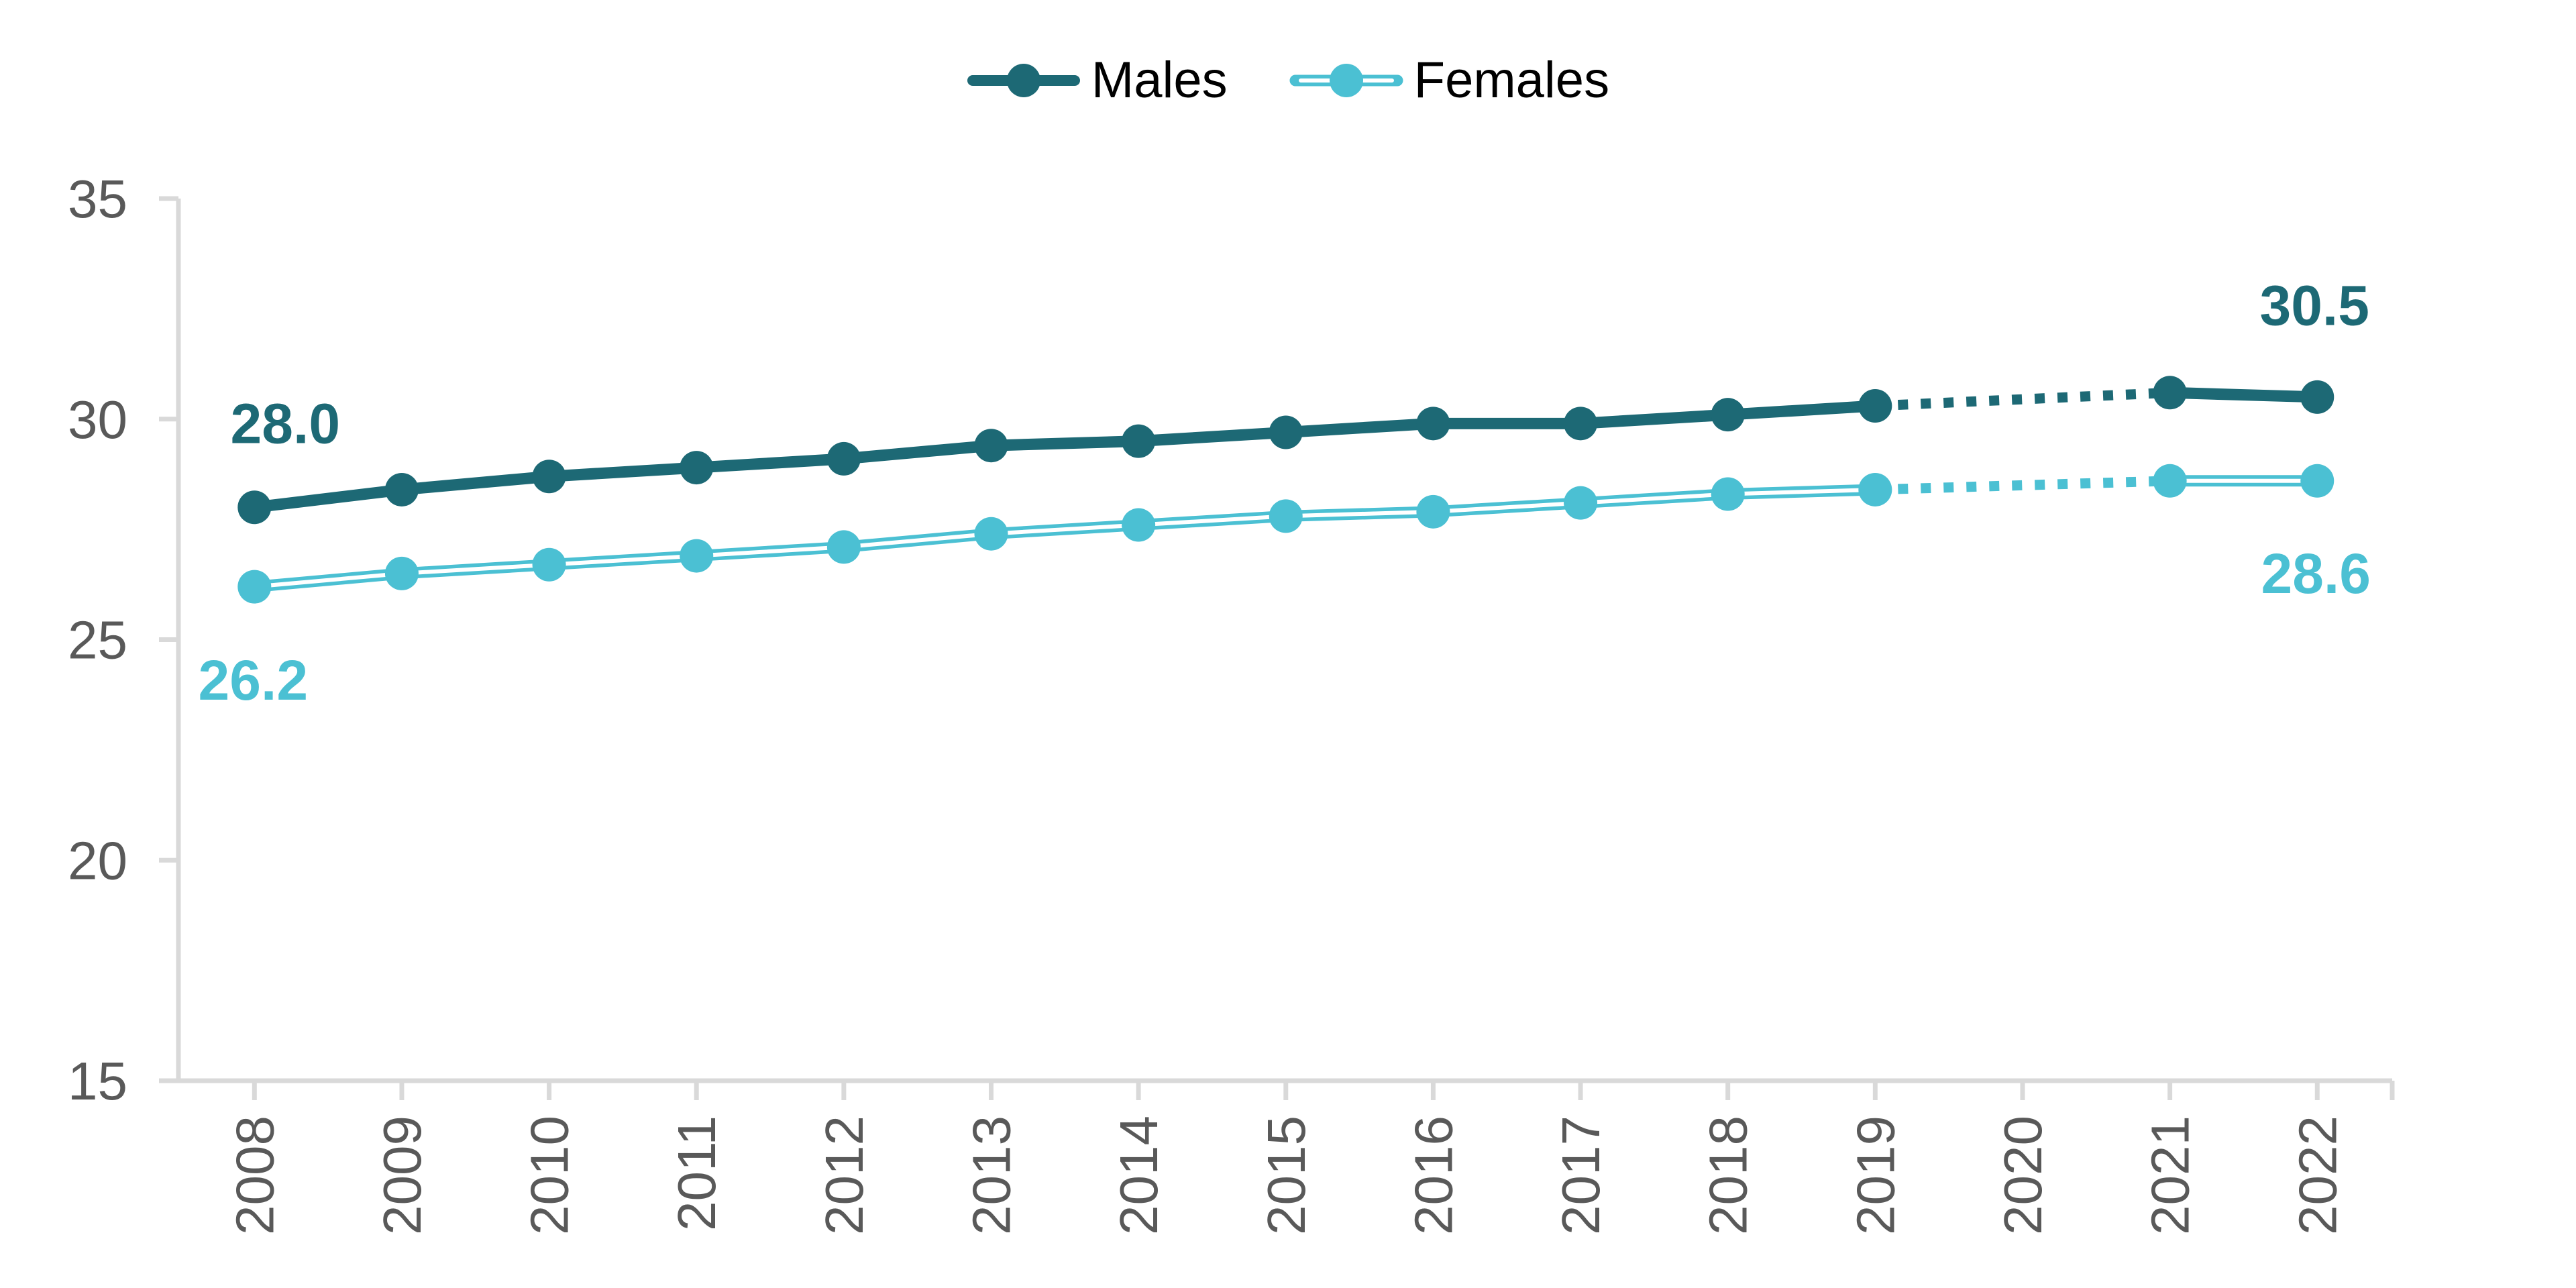 This screenshot has height=1288, width=2576. Describe the element at coordinates (97, 1081) in the screenshot. I see `y-axis-tick-label: 15` at that location.